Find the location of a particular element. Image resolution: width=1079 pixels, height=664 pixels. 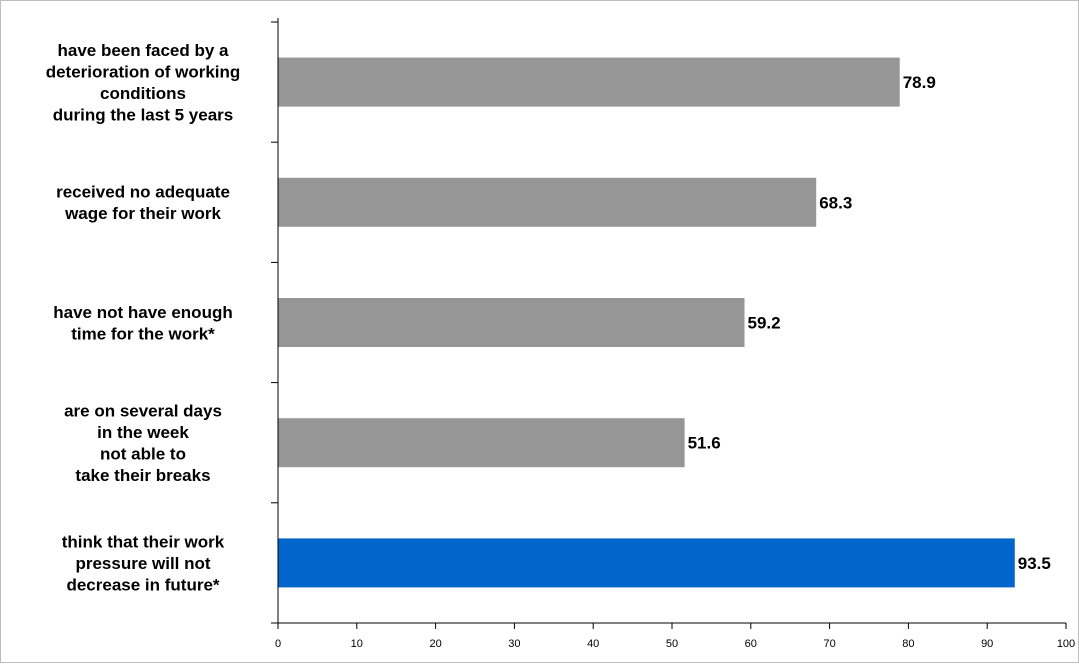

data-label: 68.3 is located at coordinates (835, 202).